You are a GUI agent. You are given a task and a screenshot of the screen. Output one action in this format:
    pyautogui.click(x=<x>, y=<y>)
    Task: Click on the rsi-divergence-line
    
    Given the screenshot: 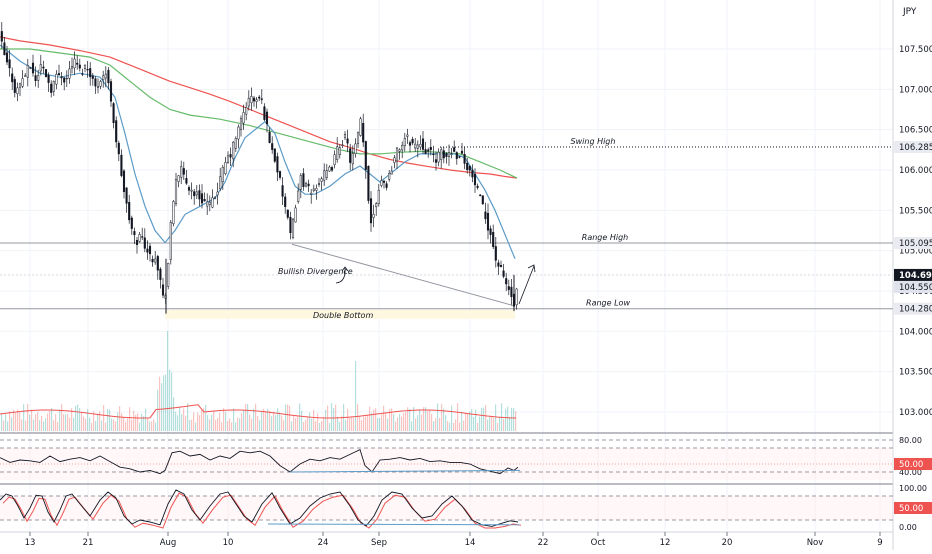 What is the action you would take?
    pyautogui.click(x=405, y=471)
    